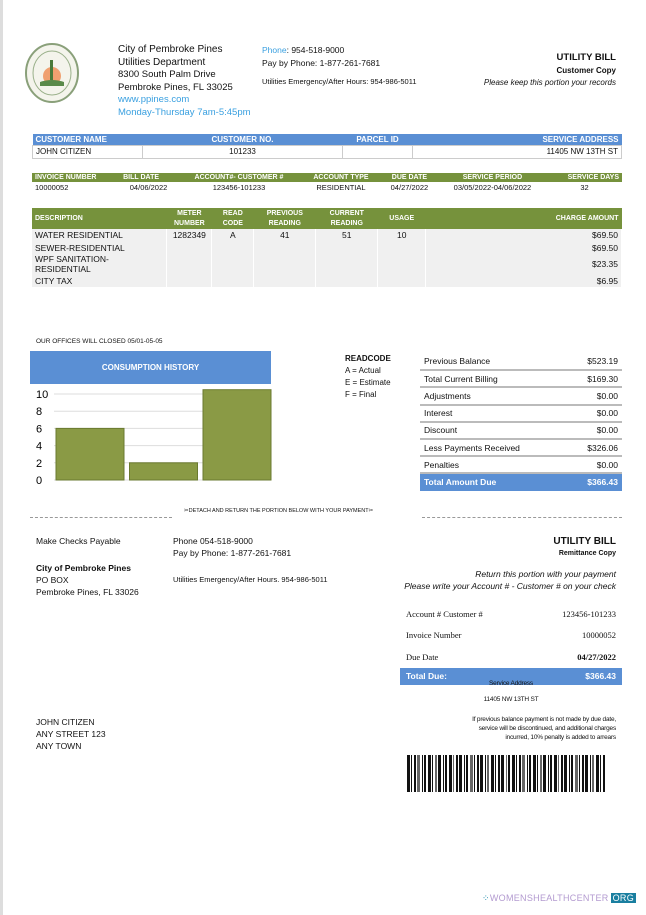 This screenshot has height=915, width=646. Describe the element at coordinates (494, 465) in the screenshot. I see `summary-label: Penalties` at that location.